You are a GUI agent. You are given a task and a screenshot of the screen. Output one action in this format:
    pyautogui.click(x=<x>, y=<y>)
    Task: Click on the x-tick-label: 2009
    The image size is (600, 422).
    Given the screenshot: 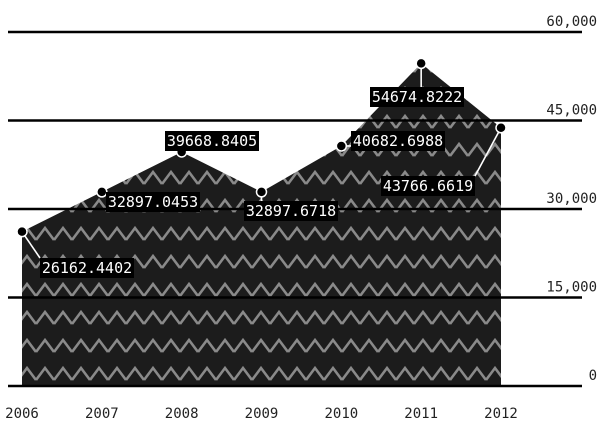 What is the action you would take?
    pyautogui.click(x=262, y=414)
    